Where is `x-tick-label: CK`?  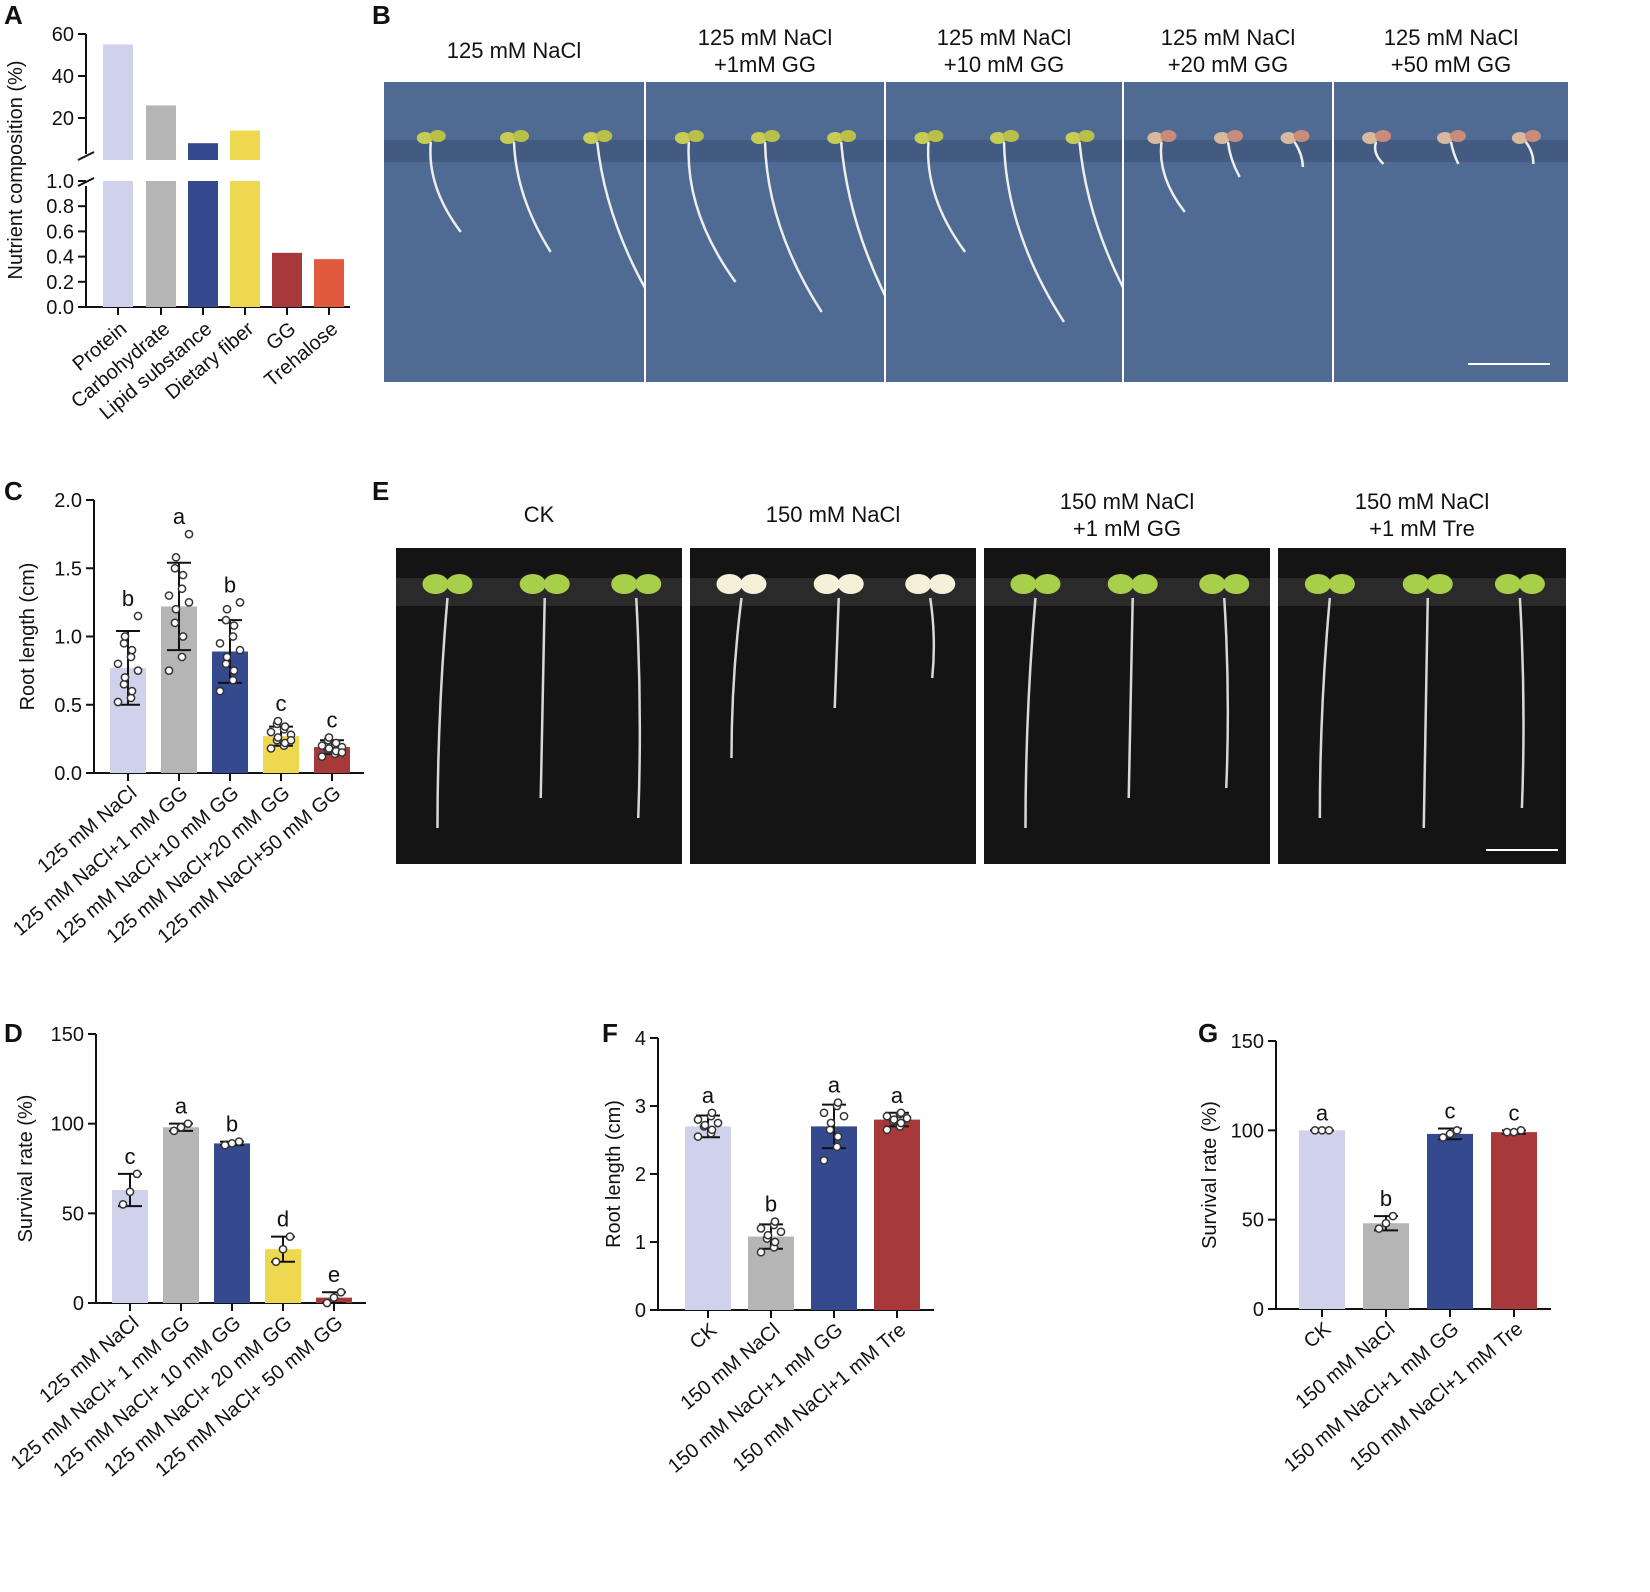
x-tick-label: CK is located at coordinates (1318, 1335).